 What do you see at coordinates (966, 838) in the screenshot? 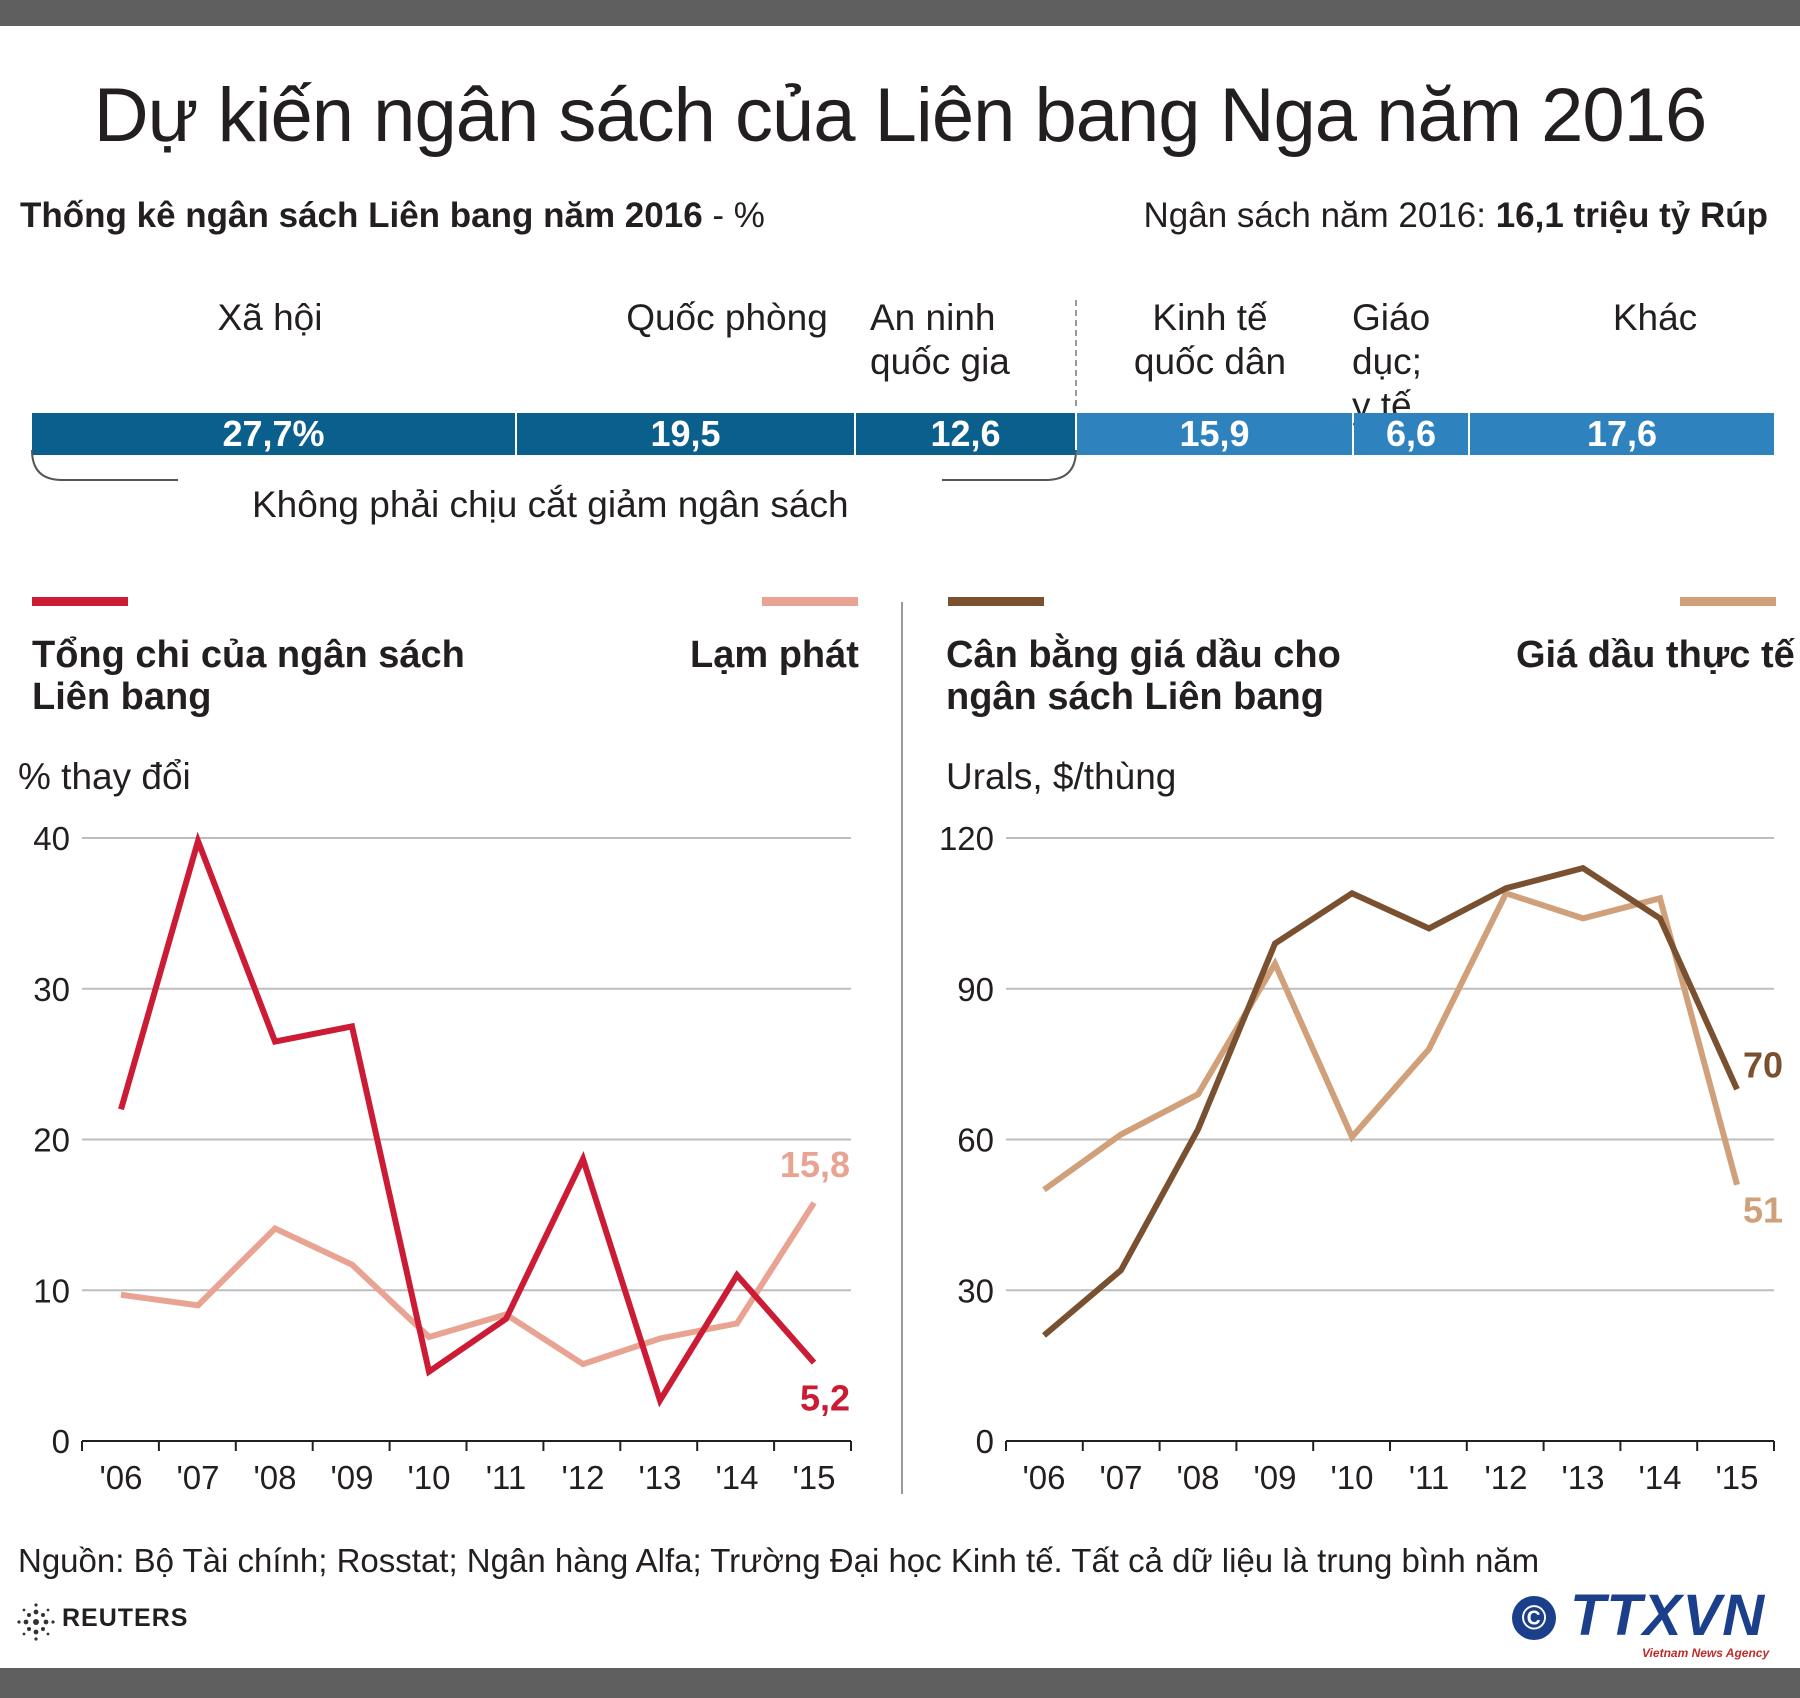
I see `right-chart-y-tick-label: 120` at bounding box center [966, 838].